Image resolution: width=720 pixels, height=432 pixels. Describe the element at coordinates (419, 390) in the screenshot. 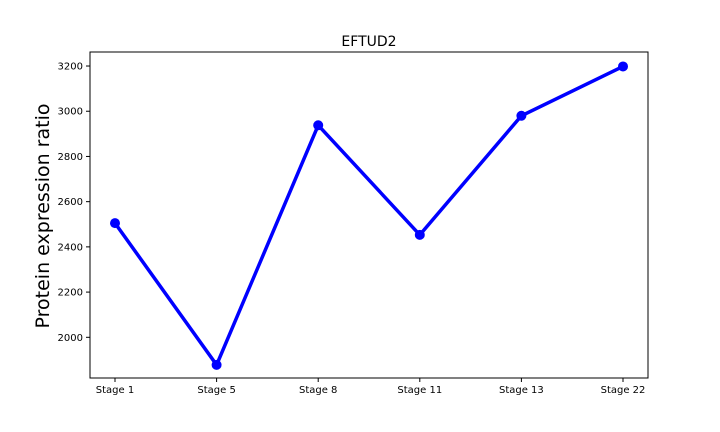

I see `x-tick-label: Stage 11` at that location.